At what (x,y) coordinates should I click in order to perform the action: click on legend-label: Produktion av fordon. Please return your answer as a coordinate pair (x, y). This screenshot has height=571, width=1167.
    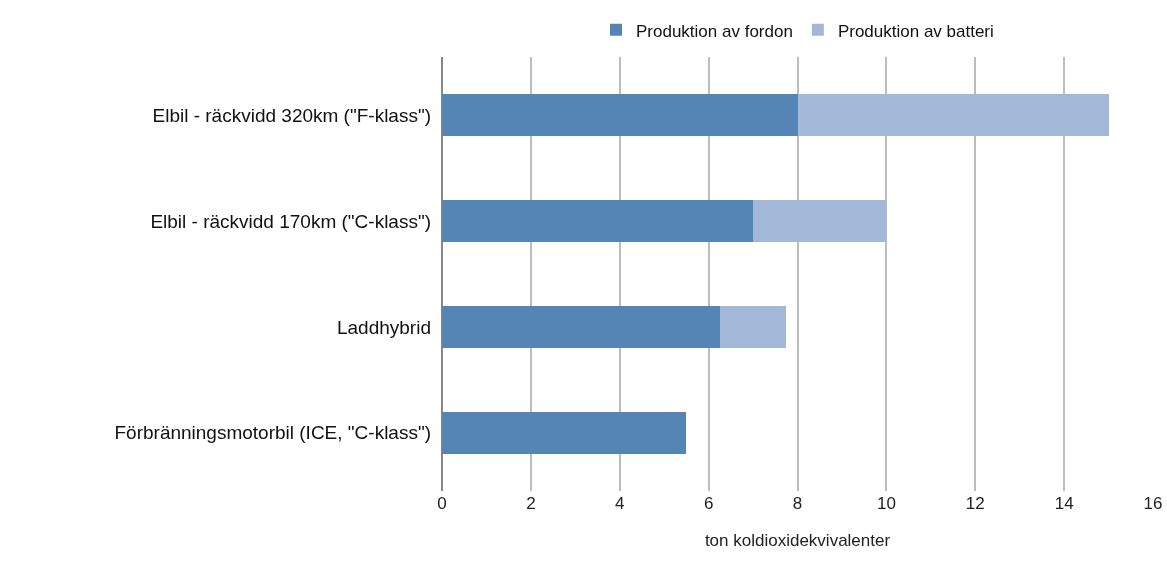
    Looking at the image, I should click on (714, 31).